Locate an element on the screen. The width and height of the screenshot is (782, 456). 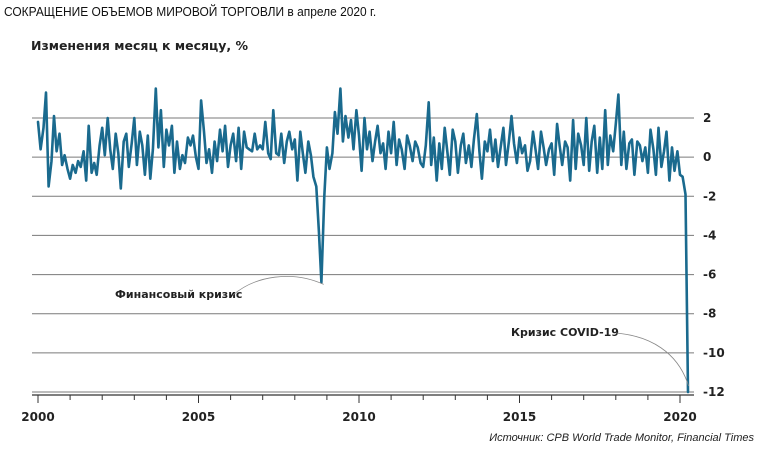
x-tick-label: 2000 is located at coordinates (37, 417).